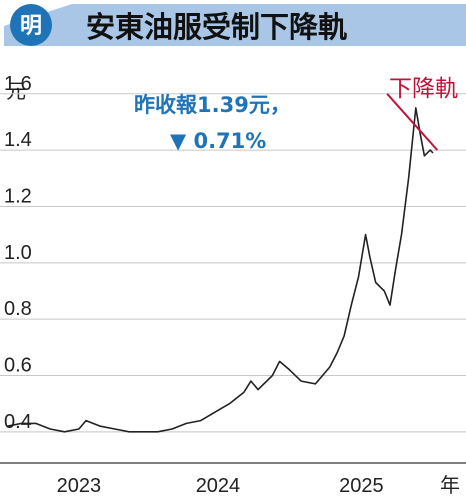 This screenshot has width=466, height=504. Describe the element at coordinates (18, 196) in the screenshot. I see `y-tick-label: 1.2` at that location.